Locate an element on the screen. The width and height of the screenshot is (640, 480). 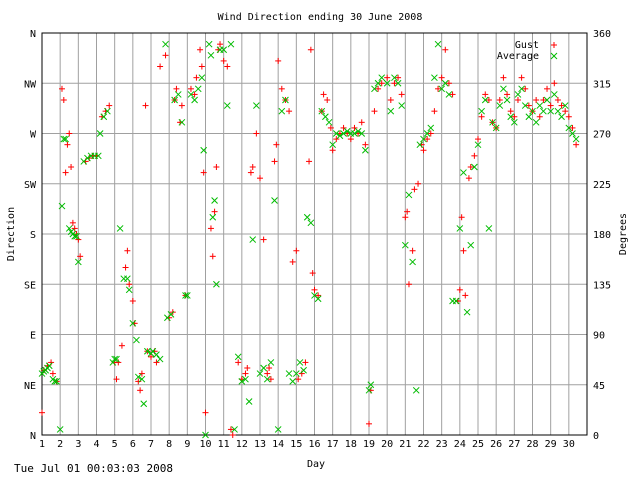
y-tick-label-left: SE is located at coordinates (30, 285).